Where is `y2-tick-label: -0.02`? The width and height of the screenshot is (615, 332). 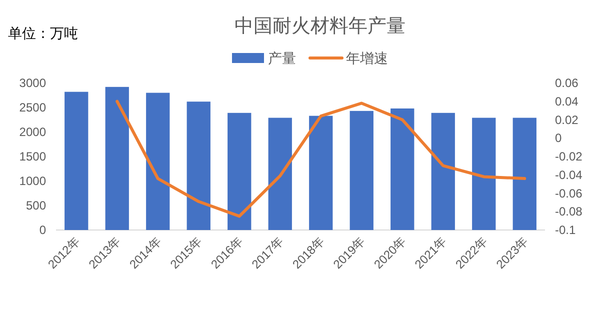 y2-tick-label: -0.02 is located at coordinates (569, 157).